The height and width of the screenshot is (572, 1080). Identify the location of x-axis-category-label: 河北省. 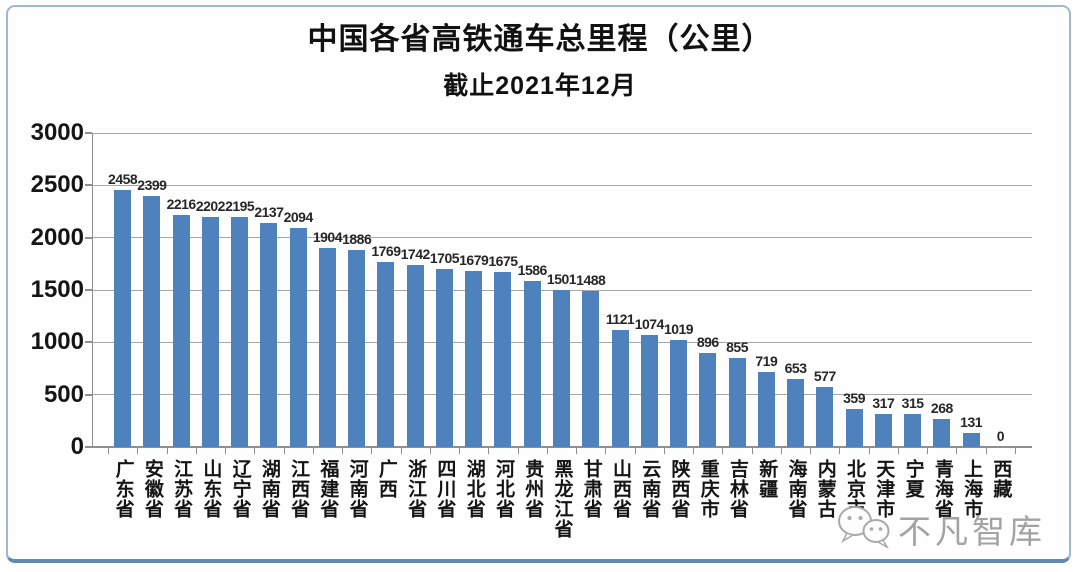
(503, 489).